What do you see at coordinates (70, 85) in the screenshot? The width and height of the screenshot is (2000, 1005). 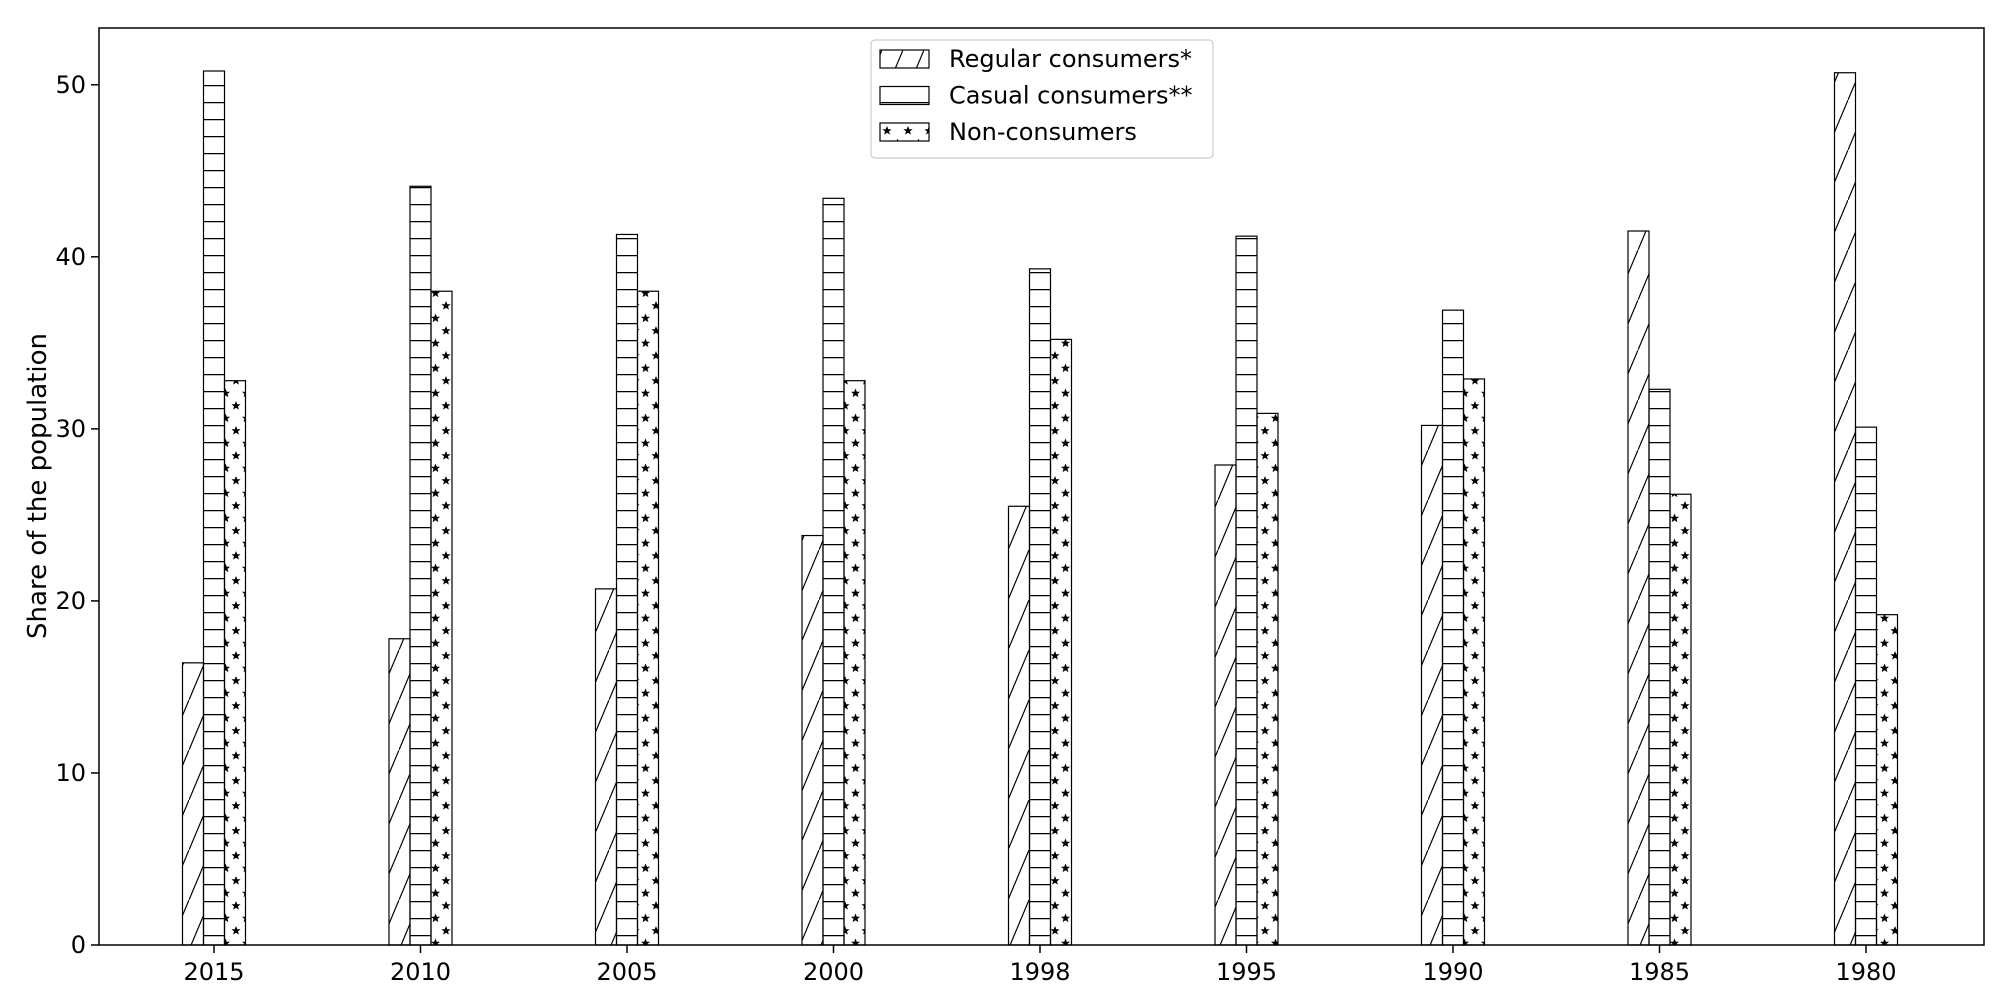 I see `y-tick-label: 50` at bounding box center [70, 85].